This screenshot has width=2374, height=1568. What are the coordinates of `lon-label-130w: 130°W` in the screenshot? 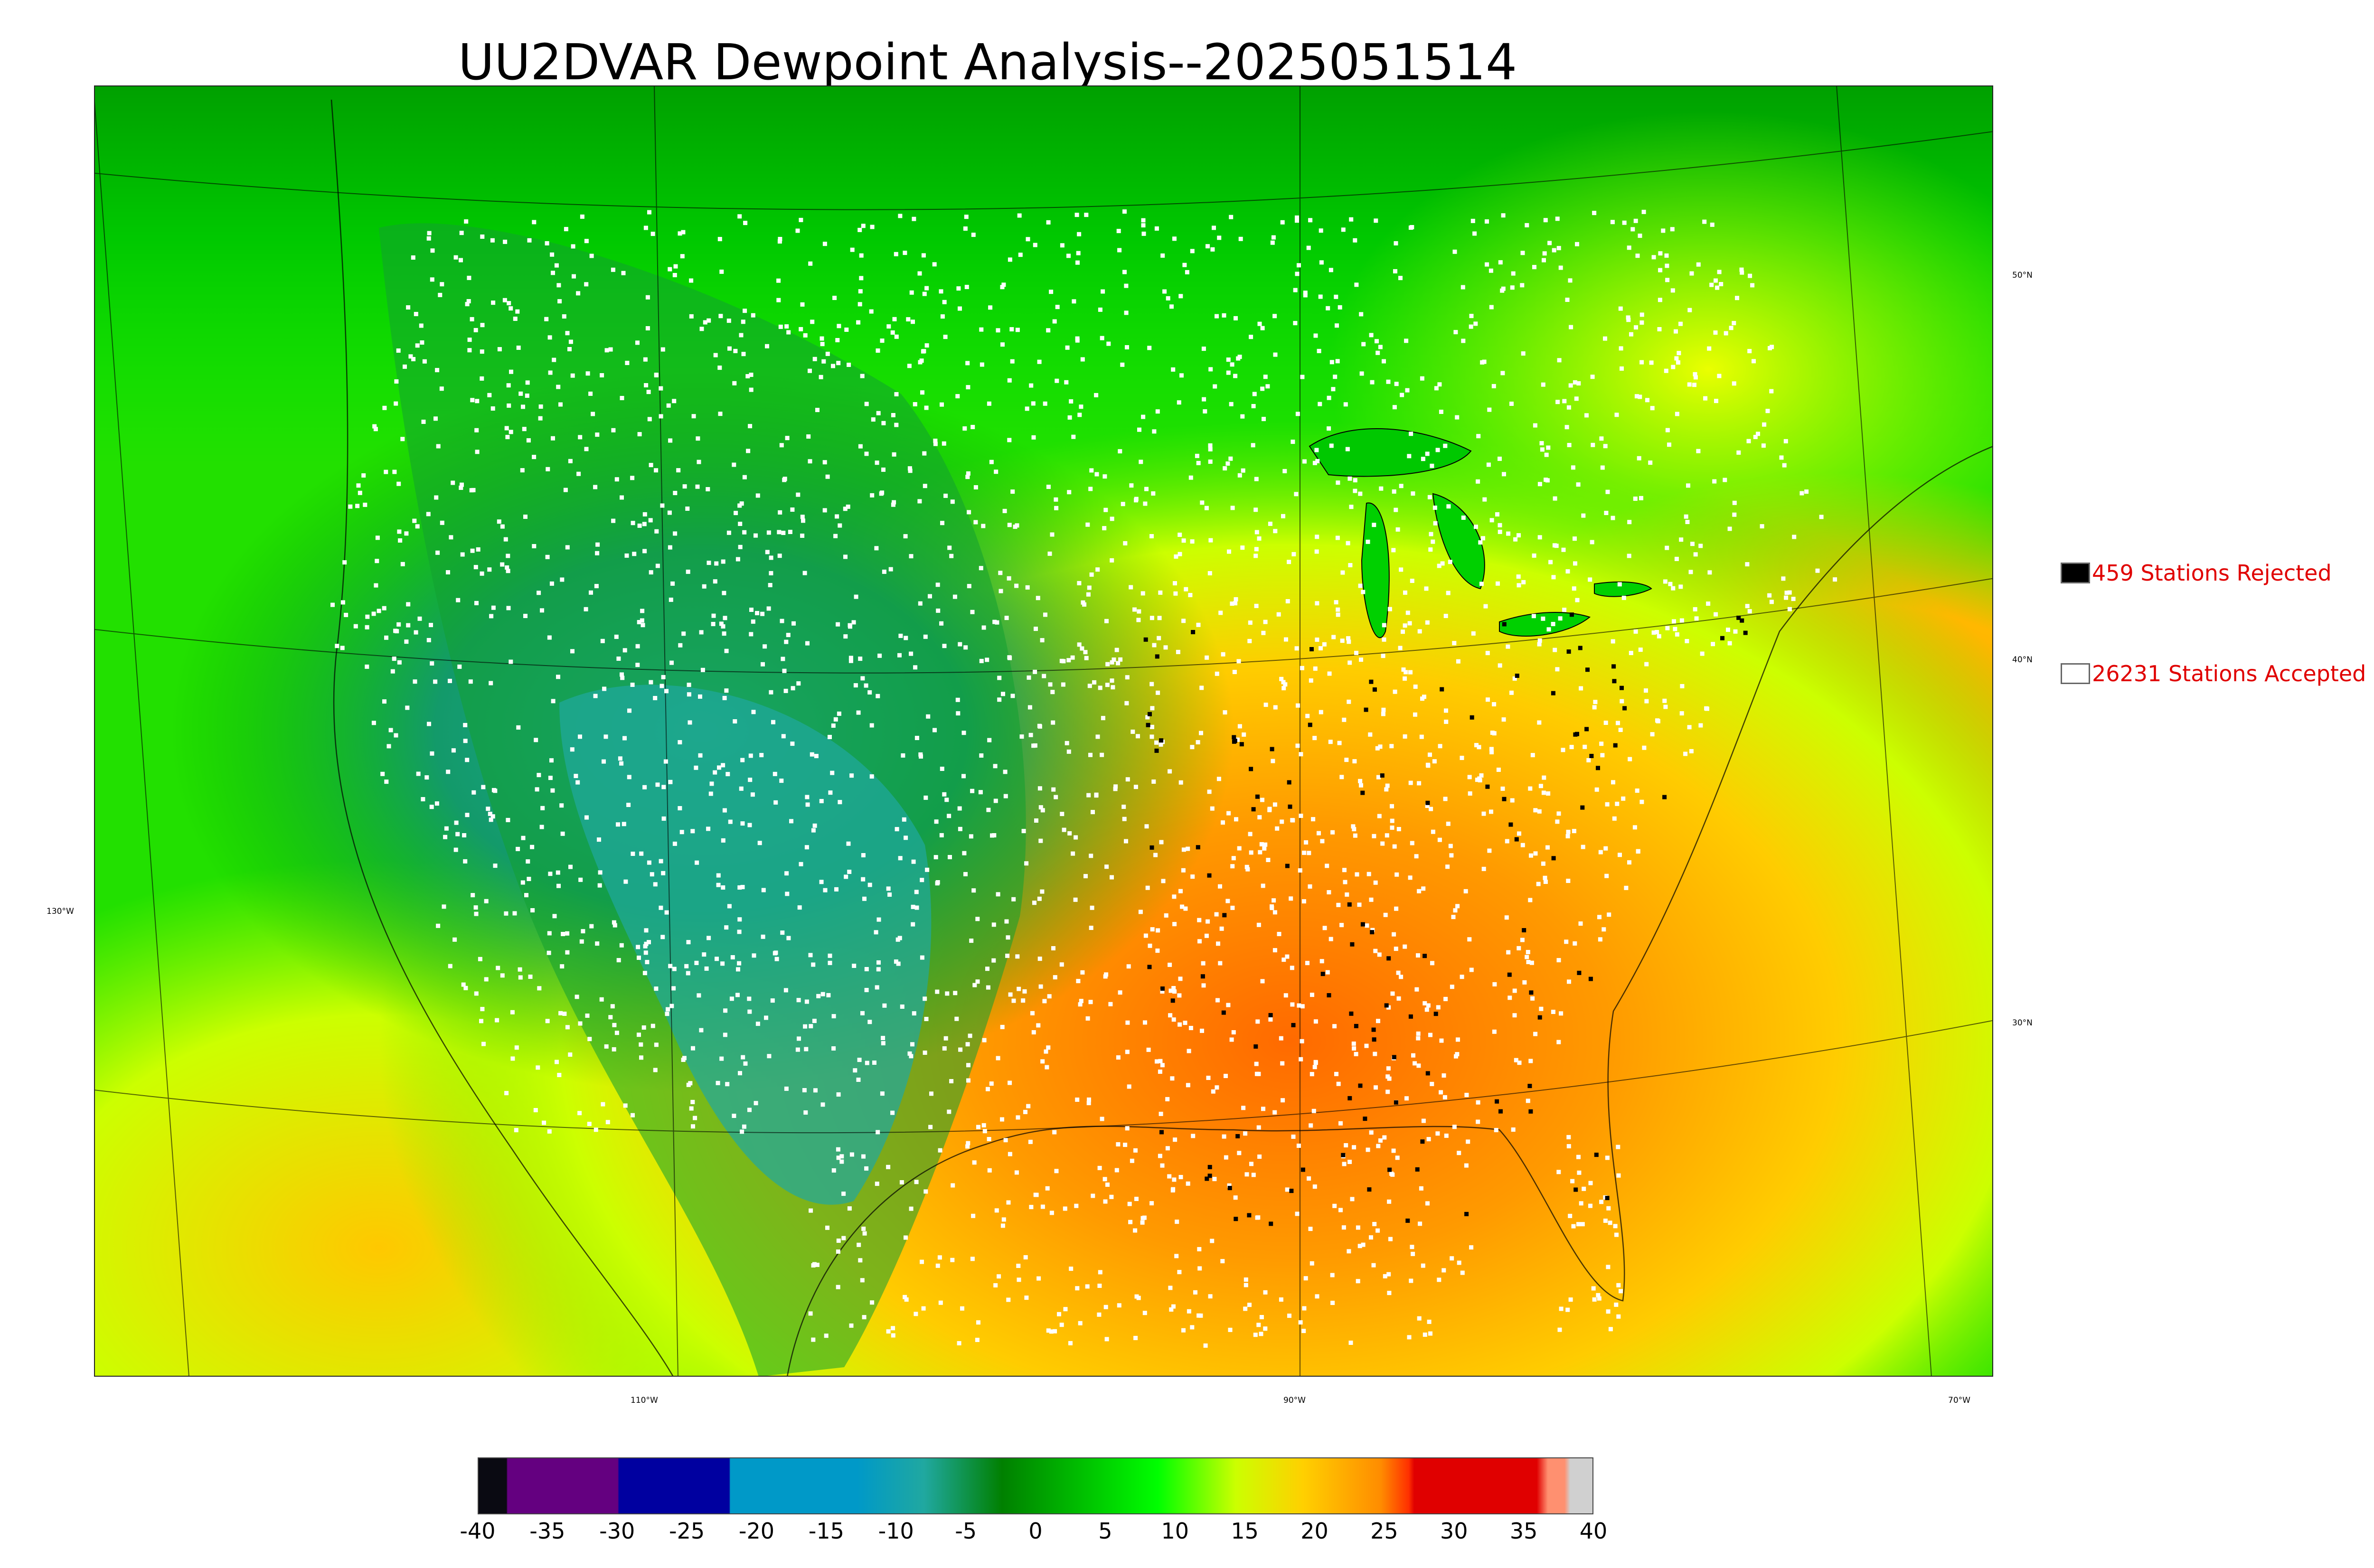 It's located at (60, 912).